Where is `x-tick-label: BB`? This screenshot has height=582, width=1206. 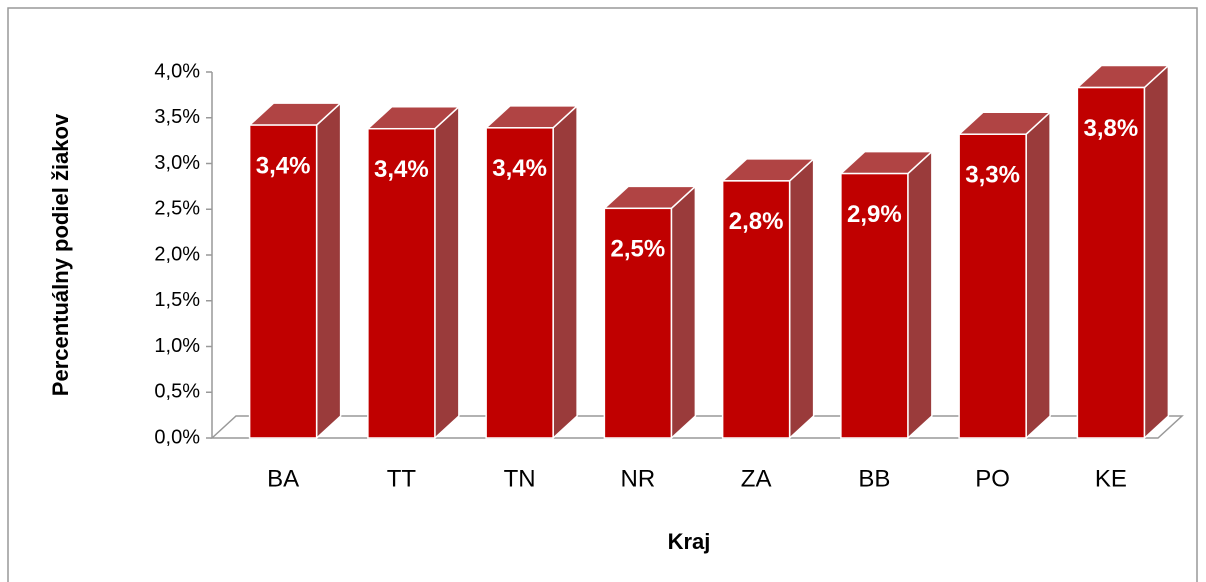 x-tick-label: BB is located at coordinates (874, 478).